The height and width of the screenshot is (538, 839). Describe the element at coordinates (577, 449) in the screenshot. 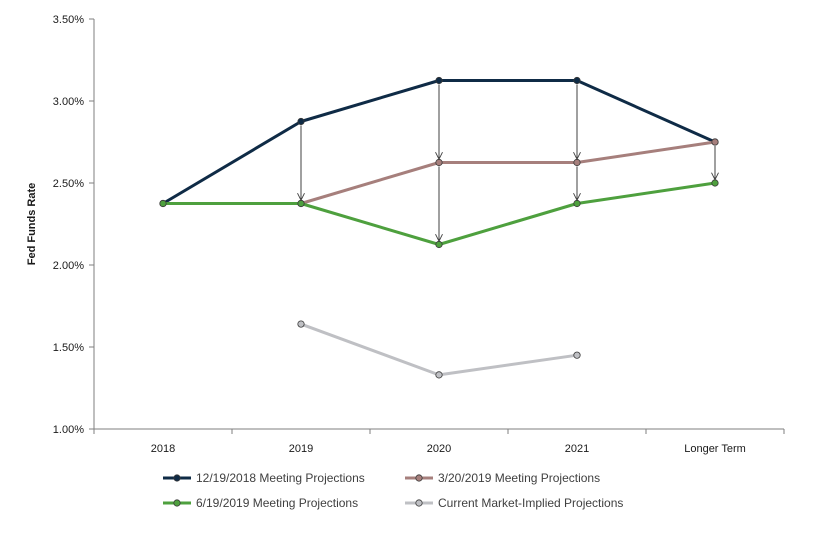

I see `x-tick-label: 2021` at that location.